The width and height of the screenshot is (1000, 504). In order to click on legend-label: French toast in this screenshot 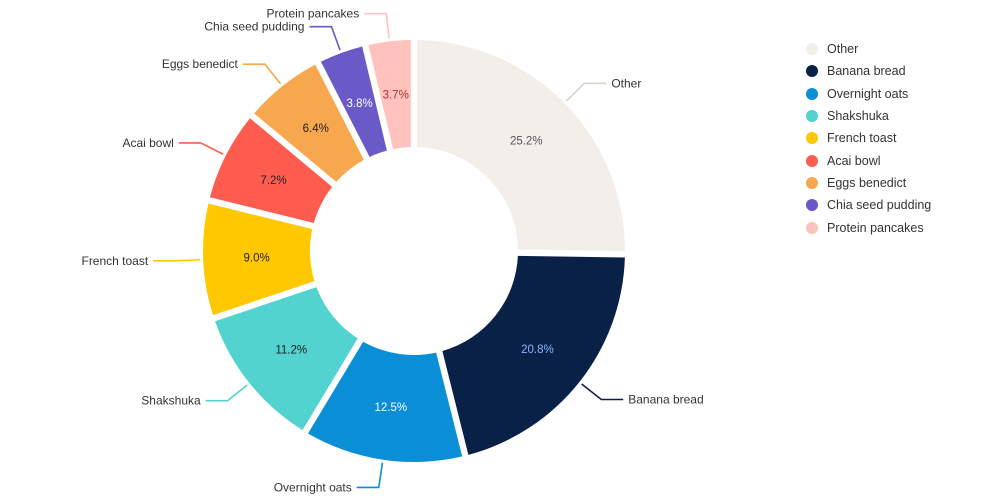, I will do `click(862, 138)`.